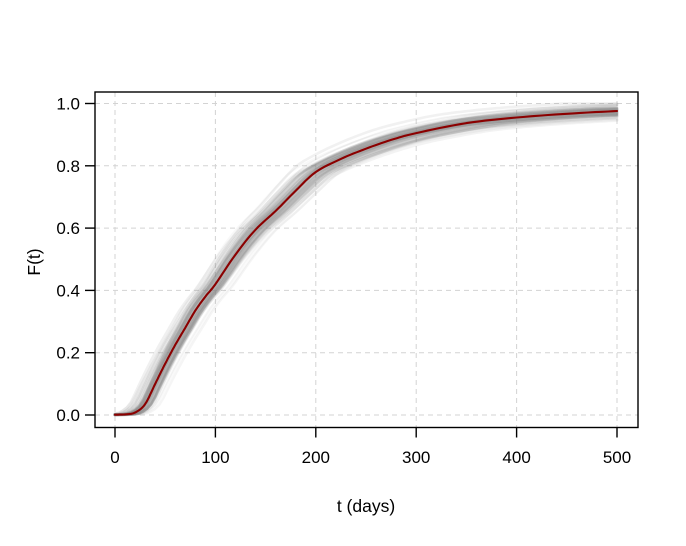 The width and height of the screenshot is (686, 546). Describe the element at coordinates (416, 457) in the screenshot. I see `x-tick-label: 300` at that location.